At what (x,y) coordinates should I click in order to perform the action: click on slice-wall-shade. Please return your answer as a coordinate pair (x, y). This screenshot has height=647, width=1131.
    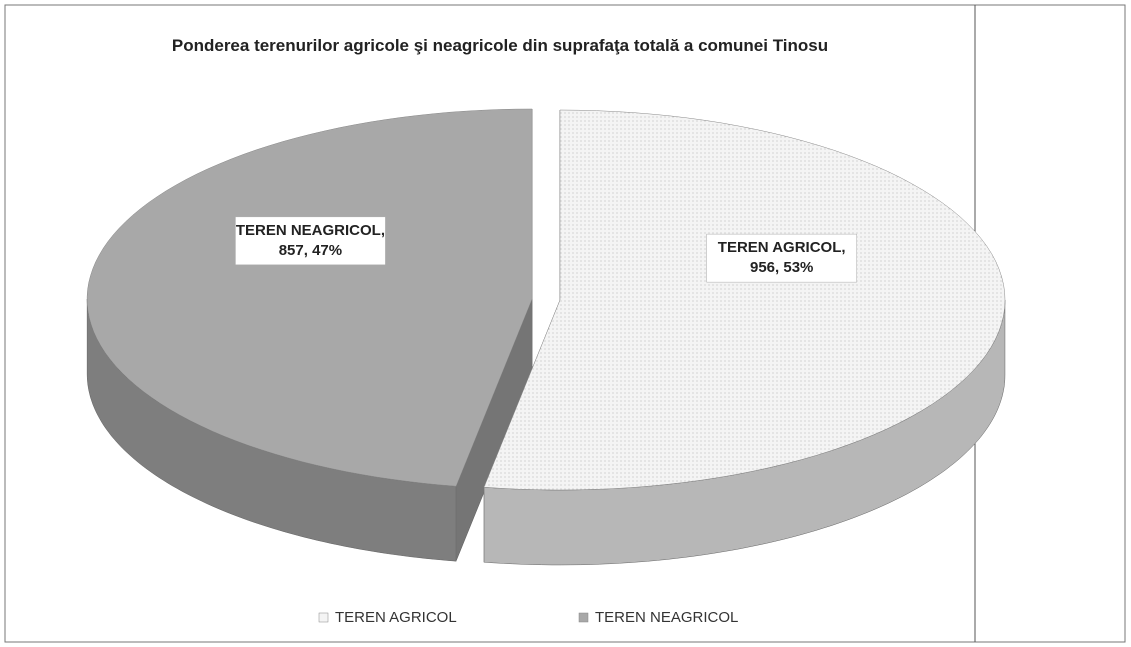
    Looking at the image, I should click on (494, 430).